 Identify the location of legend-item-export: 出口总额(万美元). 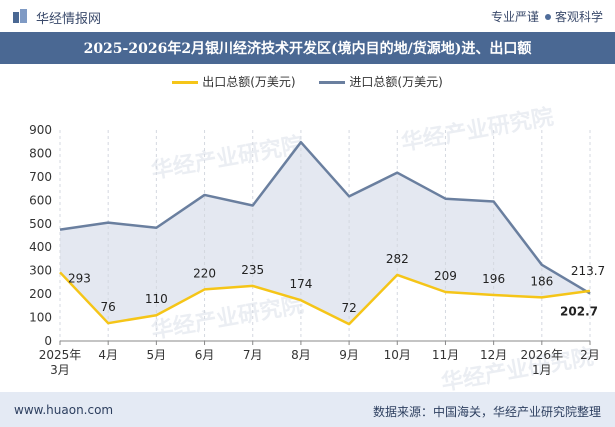
(234, 81).